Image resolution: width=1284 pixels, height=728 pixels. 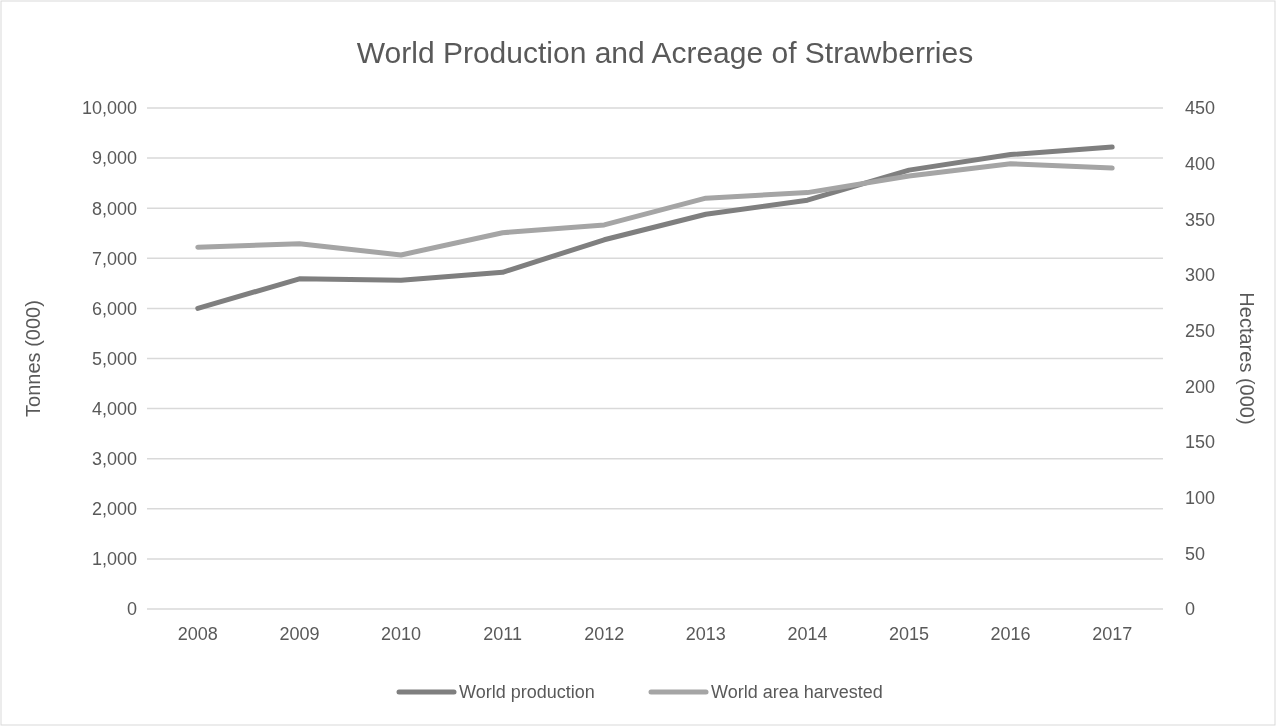 What do you see at coordinates (1200, 163) in the screenshot?
I see `y2-tick-label: 400` at bounding box center [1200, 163].